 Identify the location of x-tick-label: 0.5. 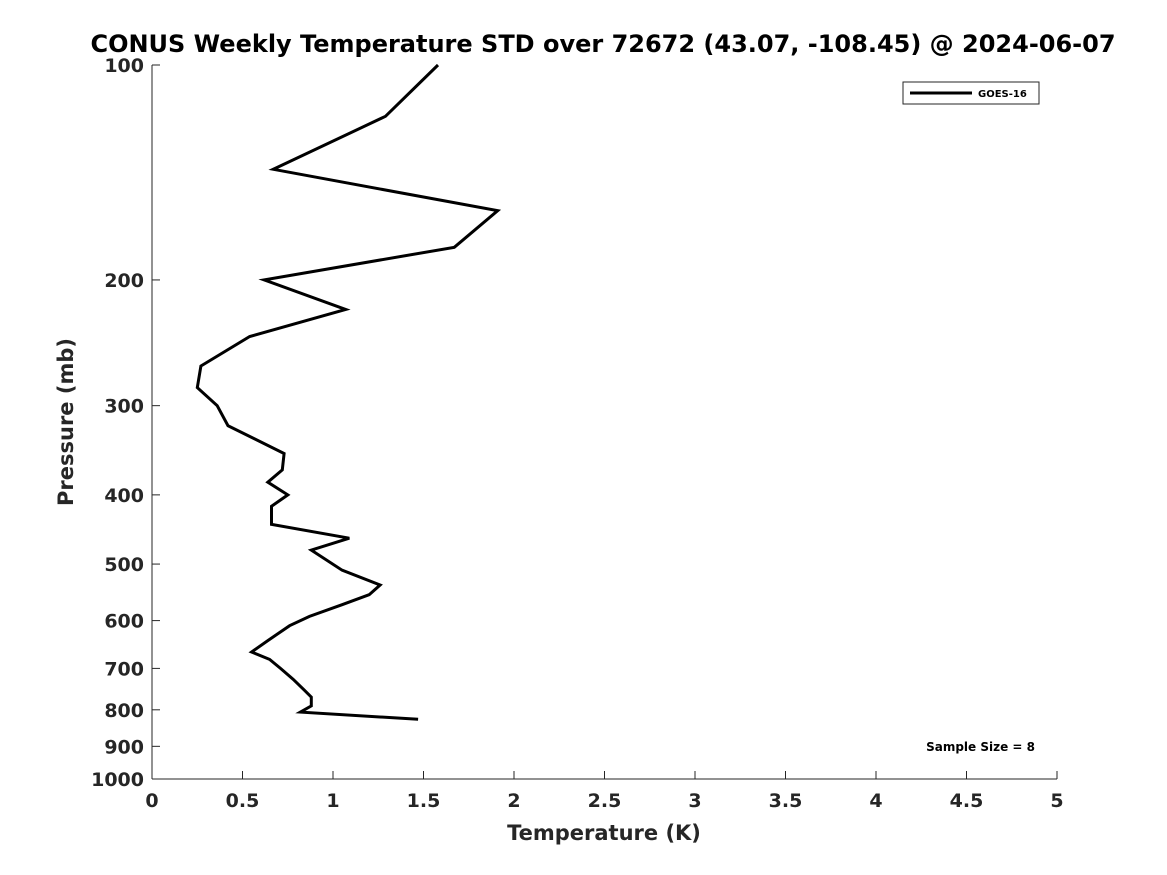
(243, 801).